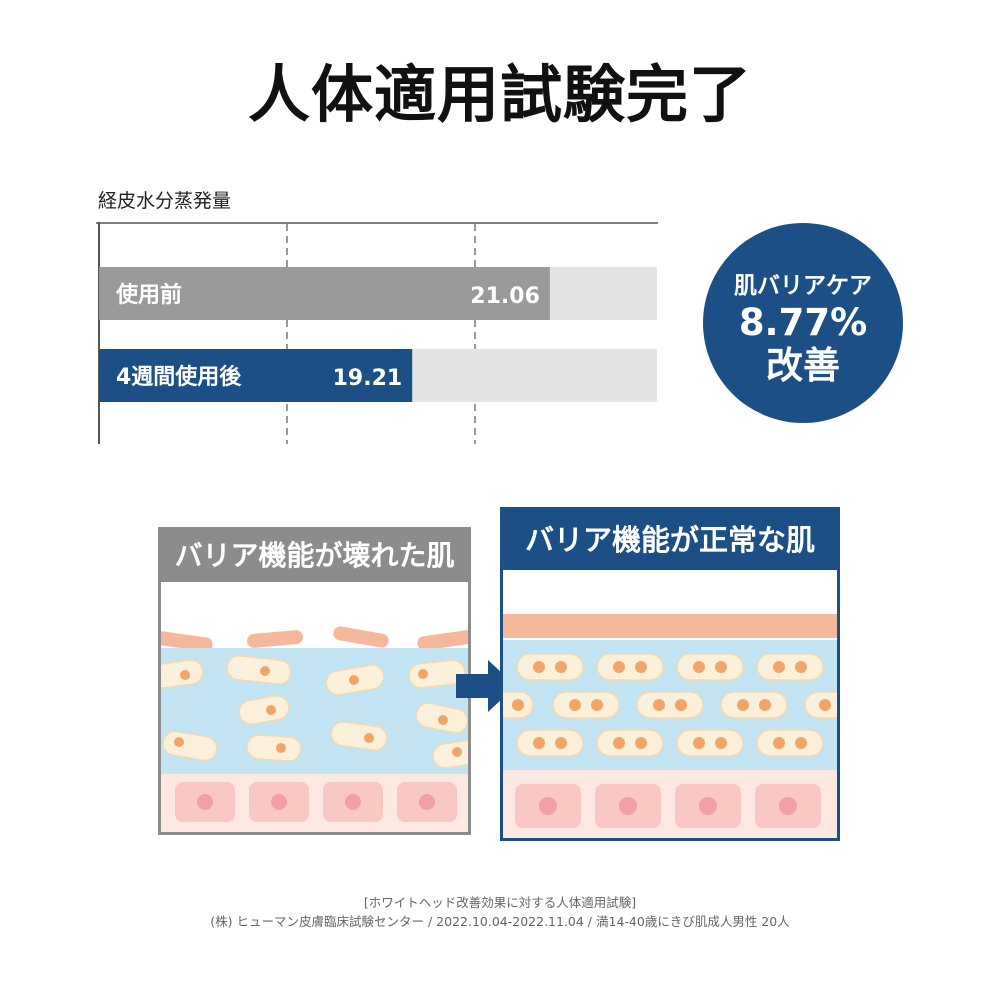 This screenshot has width=1000, height=1000. I want to click on damaged-skin-illustration, so click(314, 707).